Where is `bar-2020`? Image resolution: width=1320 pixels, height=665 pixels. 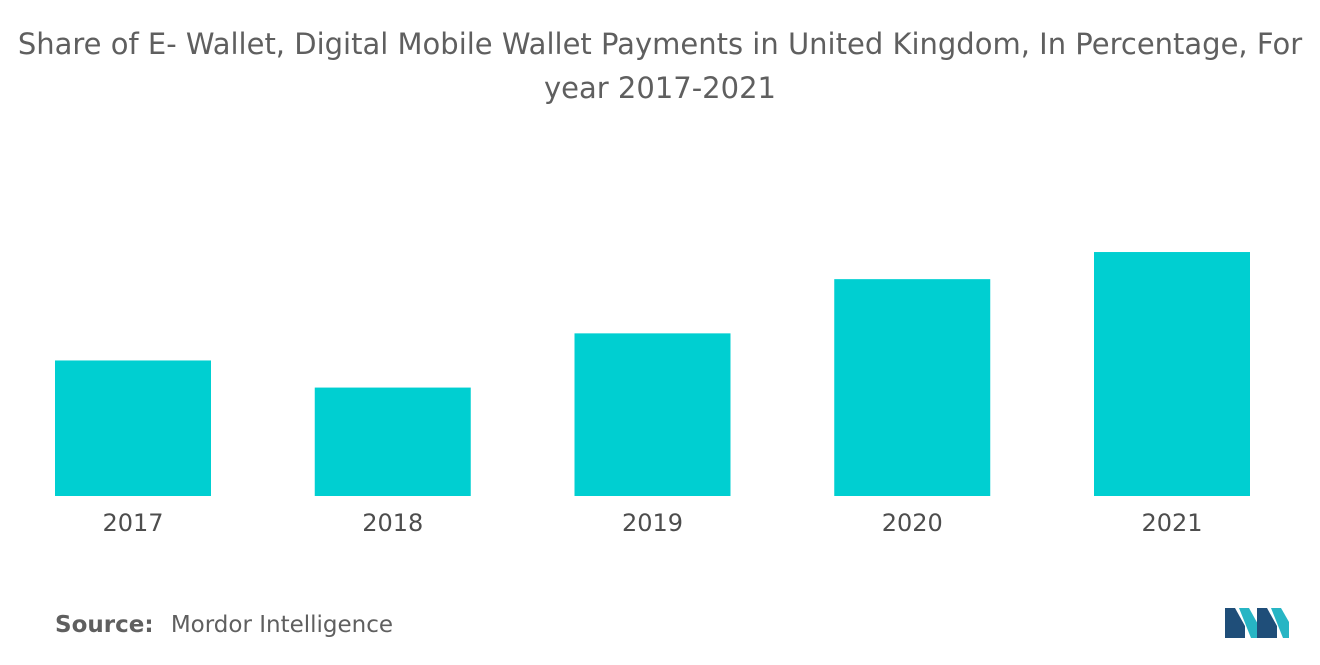
bar-2020 is located at coordinates (912, 387).